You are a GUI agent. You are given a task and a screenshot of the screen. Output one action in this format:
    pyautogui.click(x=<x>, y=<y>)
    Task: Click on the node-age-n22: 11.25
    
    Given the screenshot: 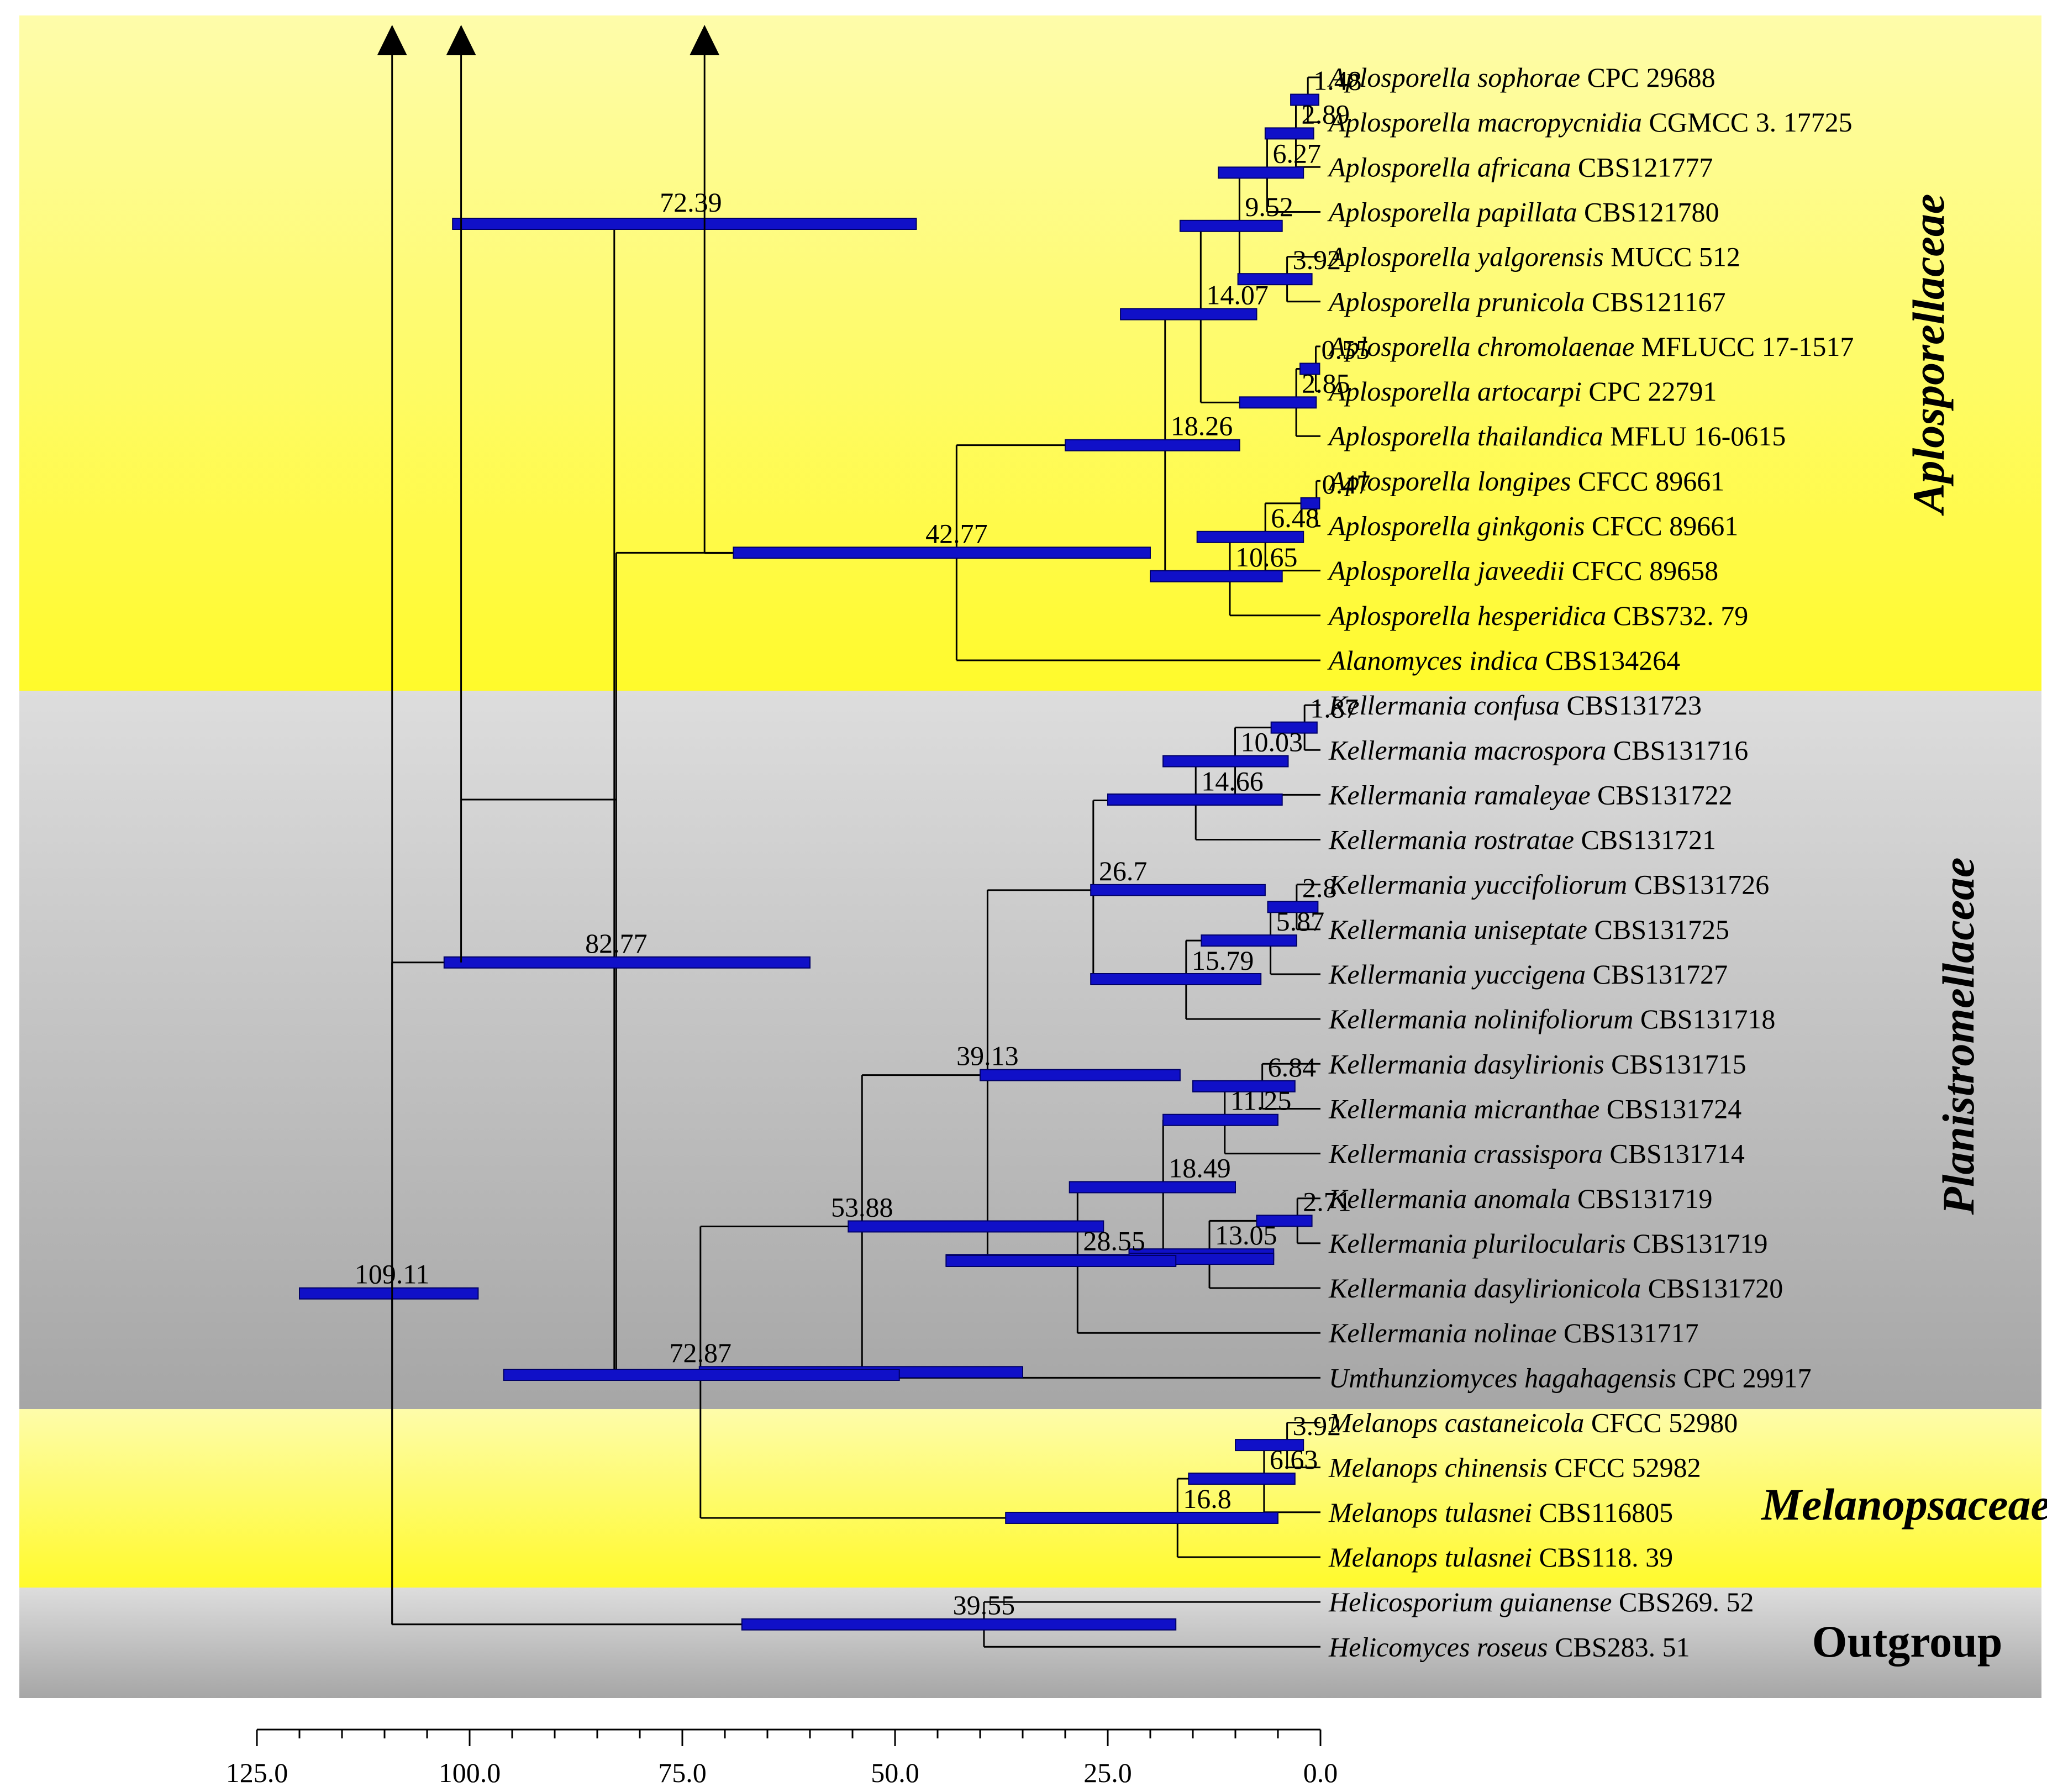 What is the action you would take?
    pyautogui.click(x=1261, y=1100)
    